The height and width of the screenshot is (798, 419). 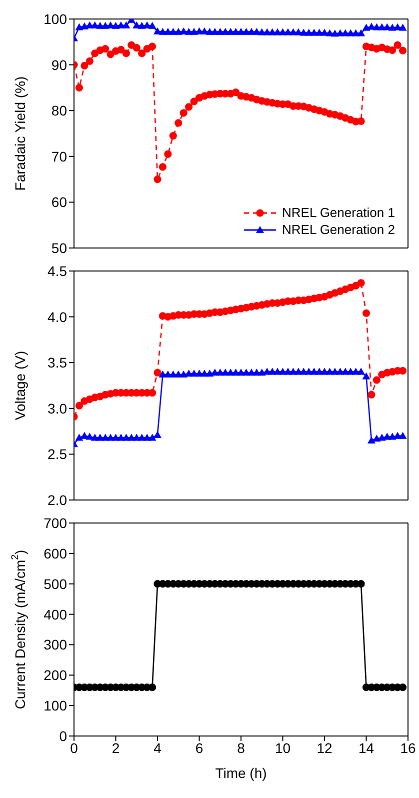 I want to click on x-tick-label: 6, so click(x=199, y=748).